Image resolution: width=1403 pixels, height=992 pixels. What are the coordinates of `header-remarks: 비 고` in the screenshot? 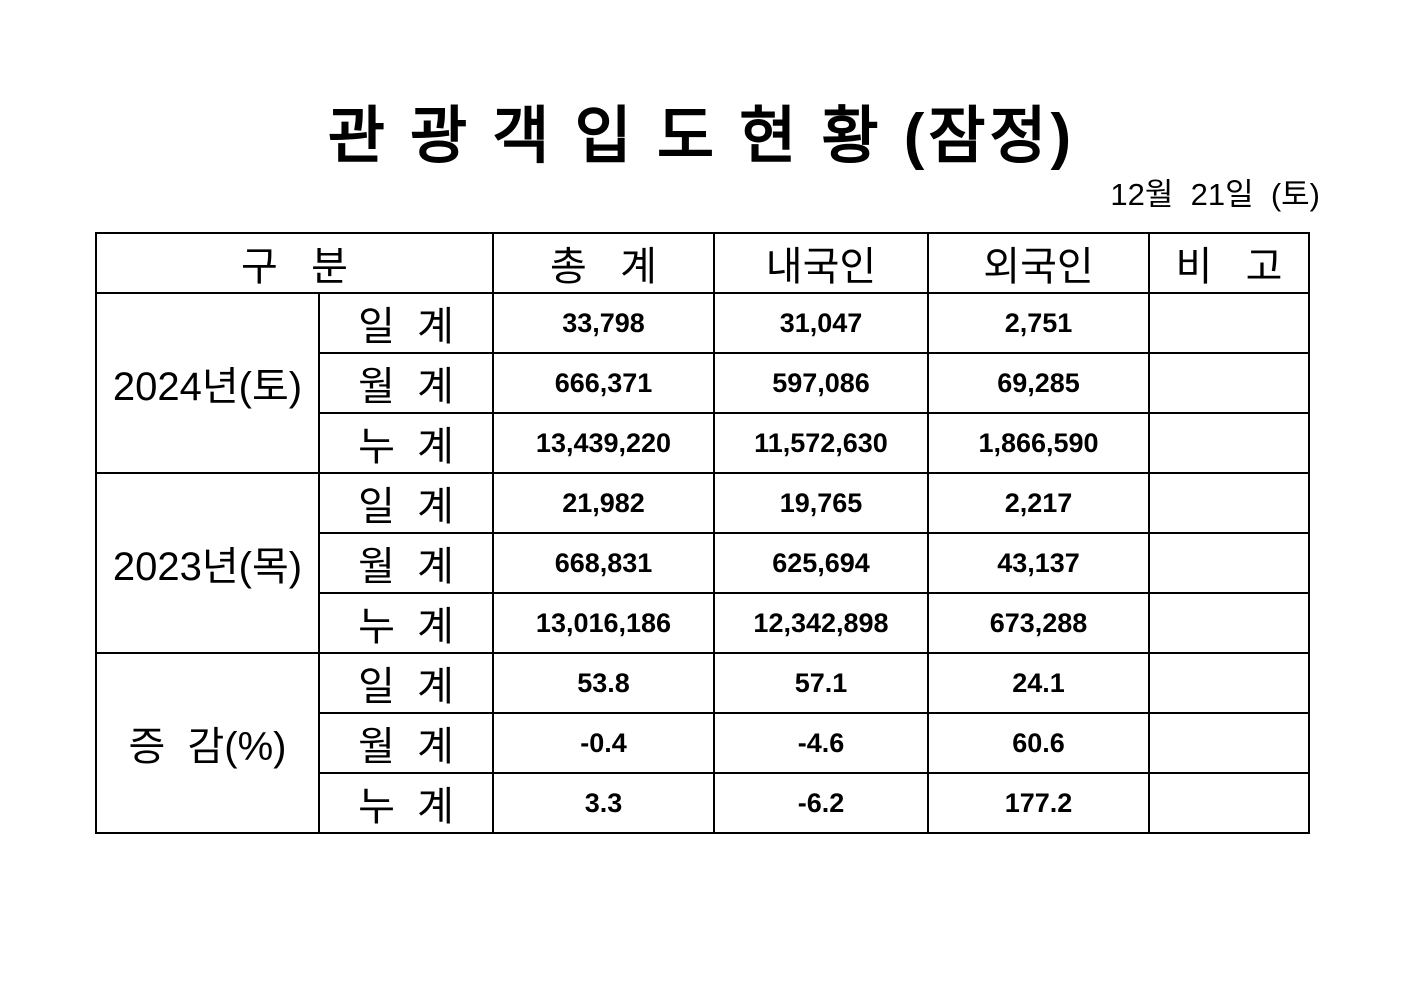 It's located at (1229, 263).